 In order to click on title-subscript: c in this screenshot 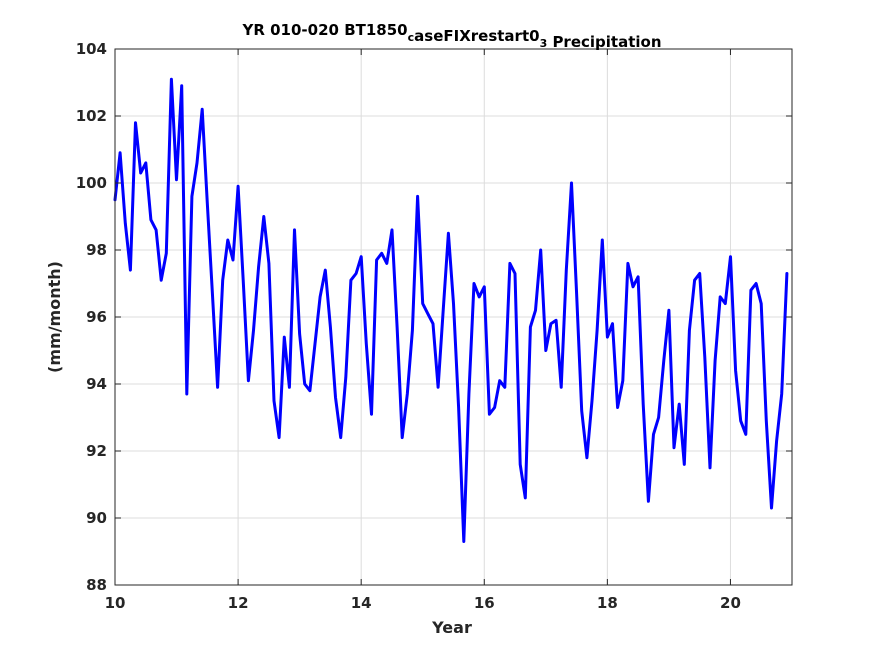, I will do `click(411, 37)`.